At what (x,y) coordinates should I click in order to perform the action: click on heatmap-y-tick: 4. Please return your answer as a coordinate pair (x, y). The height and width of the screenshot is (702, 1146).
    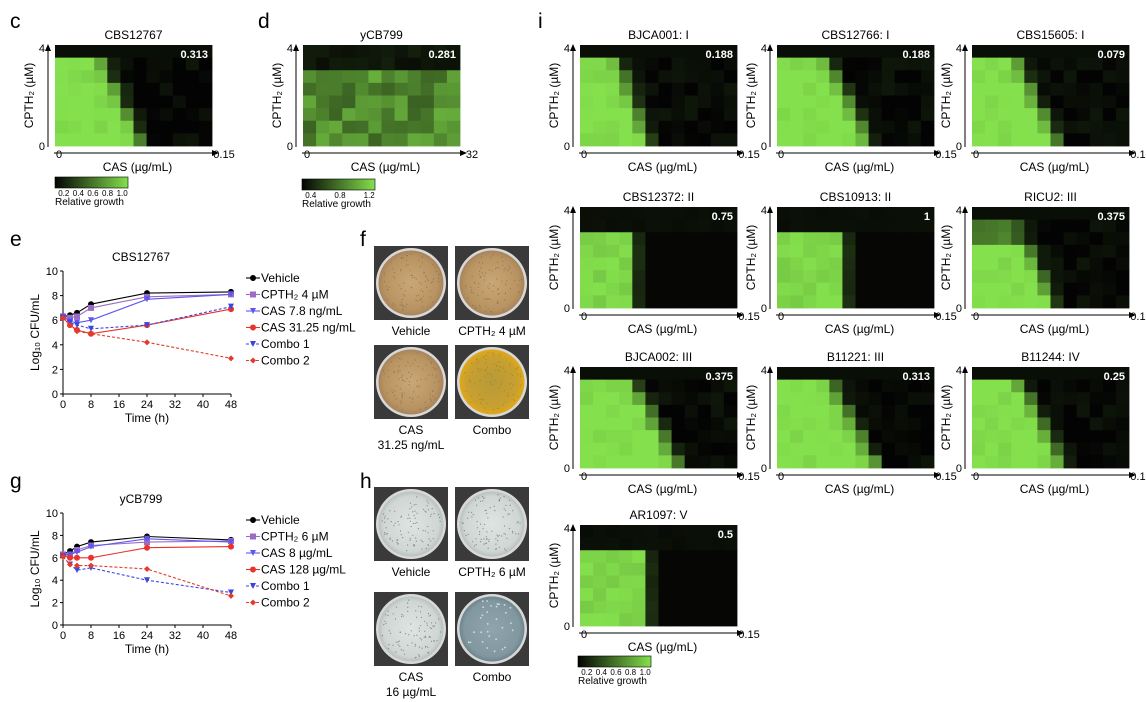
    Looking at the image, I should click on (567, 371).